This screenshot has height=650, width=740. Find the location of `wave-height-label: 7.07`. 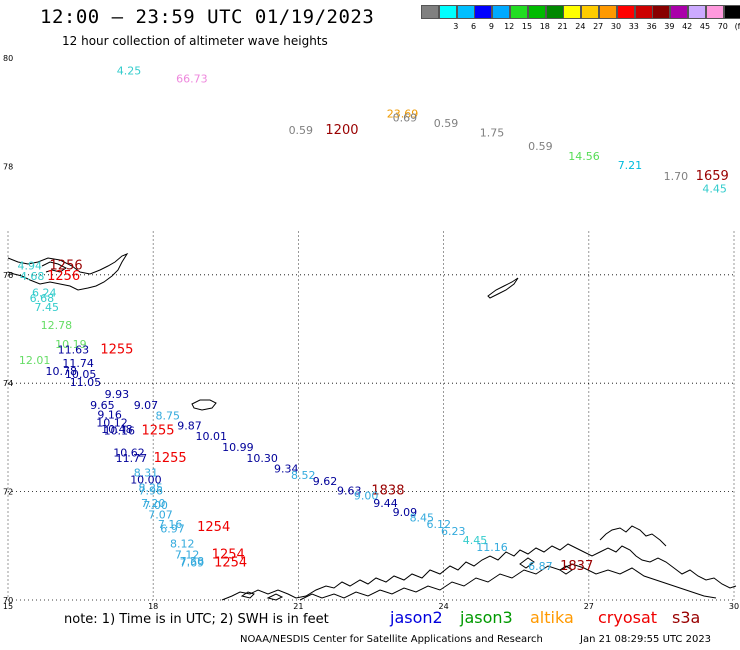

wave-height-label: 7.07 is located at coordinates (160, 515).